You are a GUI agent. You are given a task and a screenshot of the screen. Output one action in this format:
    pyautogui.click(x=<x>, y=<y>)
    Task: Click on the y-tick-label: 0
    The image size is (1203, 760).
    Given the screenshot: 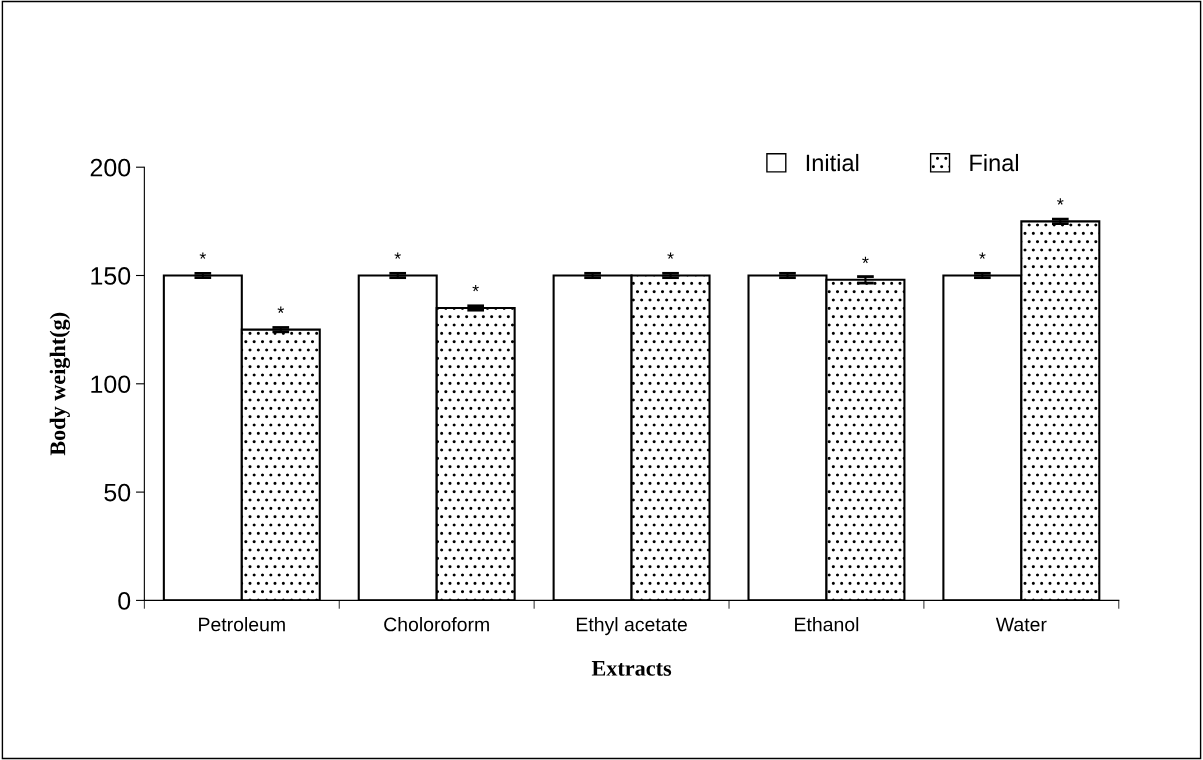 What is the action you would take?
    pyautogui.click(x=124, y=601)
    